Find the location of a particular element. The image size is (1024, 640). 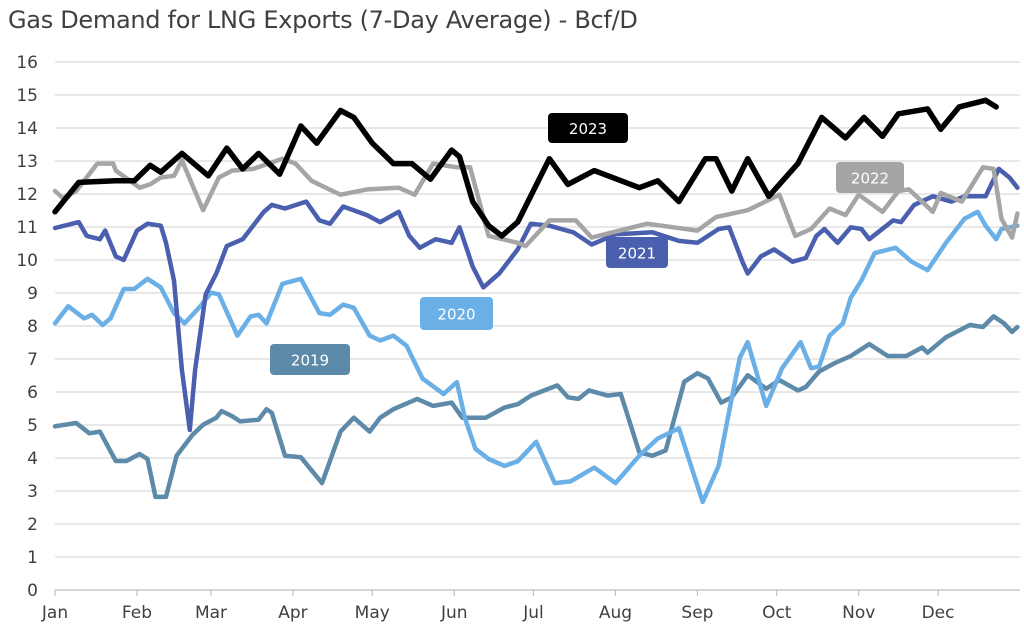

y-tick-label: 12 is located at coordinates (27, 195).